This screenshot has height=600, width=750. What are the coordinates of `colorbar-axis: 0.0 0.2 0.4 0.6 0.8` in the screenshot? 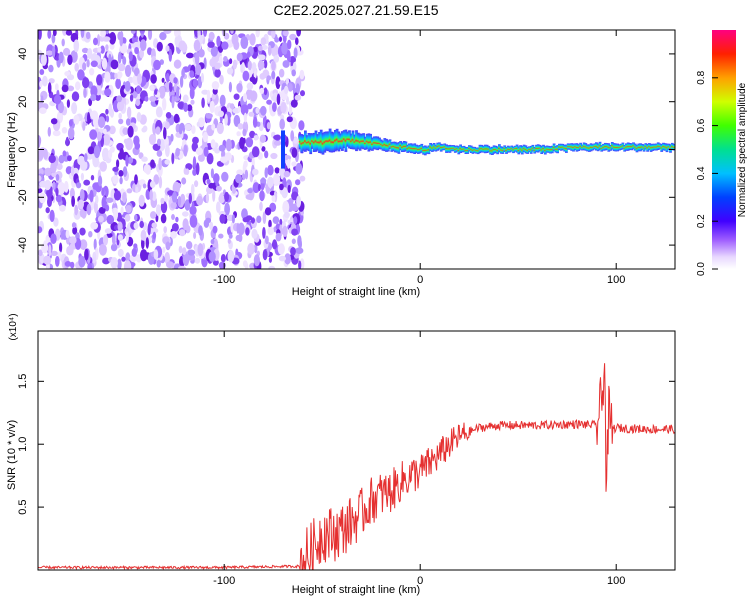 It's located at (707, 173).